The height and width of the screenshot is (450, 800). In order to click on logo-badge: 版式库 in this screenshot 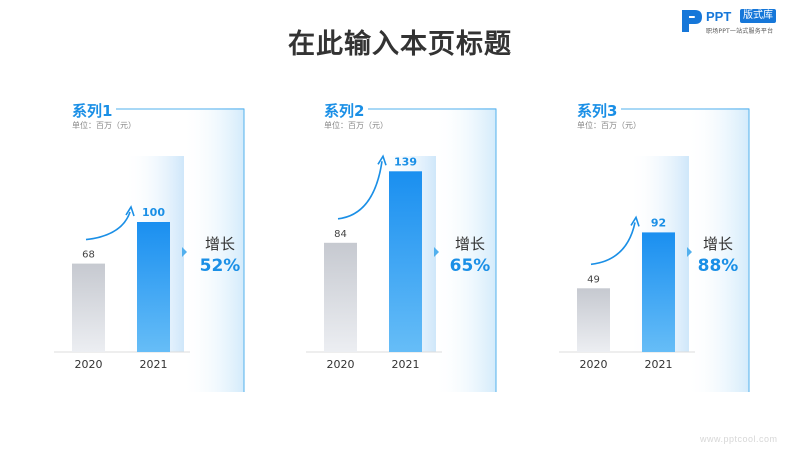, I will do `click(758, 16)`.